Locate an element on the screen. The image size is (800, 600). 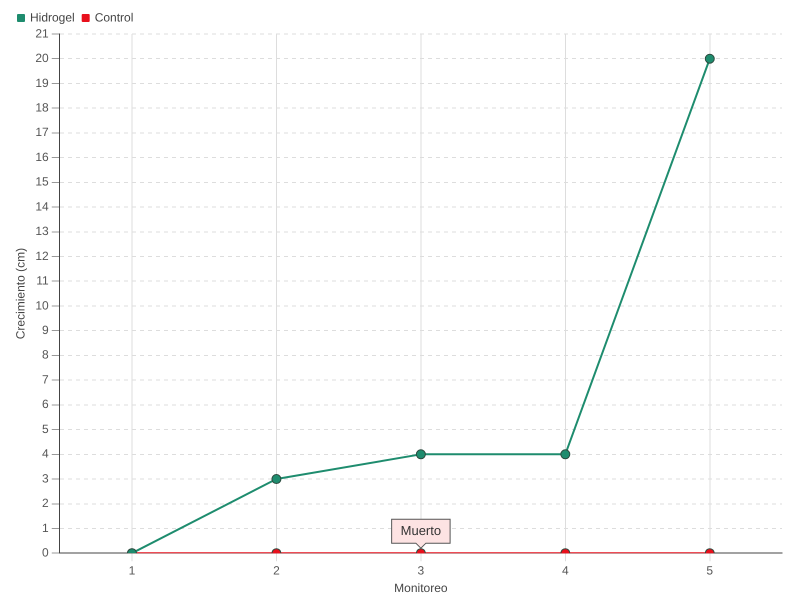
y-tick-label: 13 is located at coordinates (42, 231).